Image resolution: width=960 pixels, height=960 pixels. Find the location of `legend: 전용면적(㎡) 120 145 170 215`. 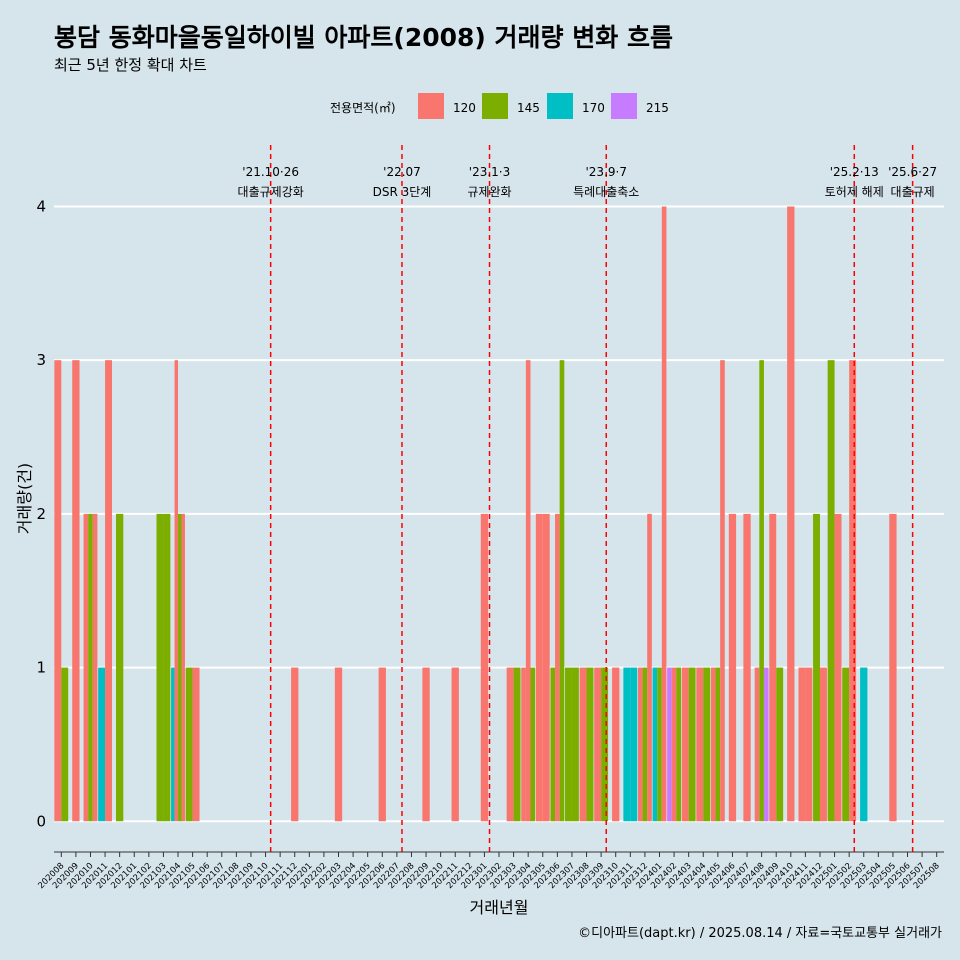

legend: 전용면적(㎡) 120 145 170 215 is located at coordinates (499, 106).